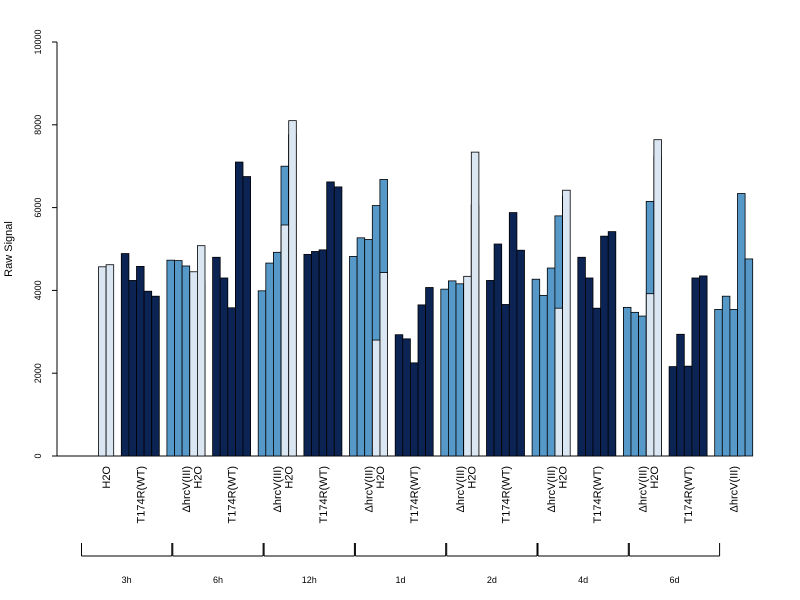  I want to click on y-tick-label: 2000, so click(38, 373).